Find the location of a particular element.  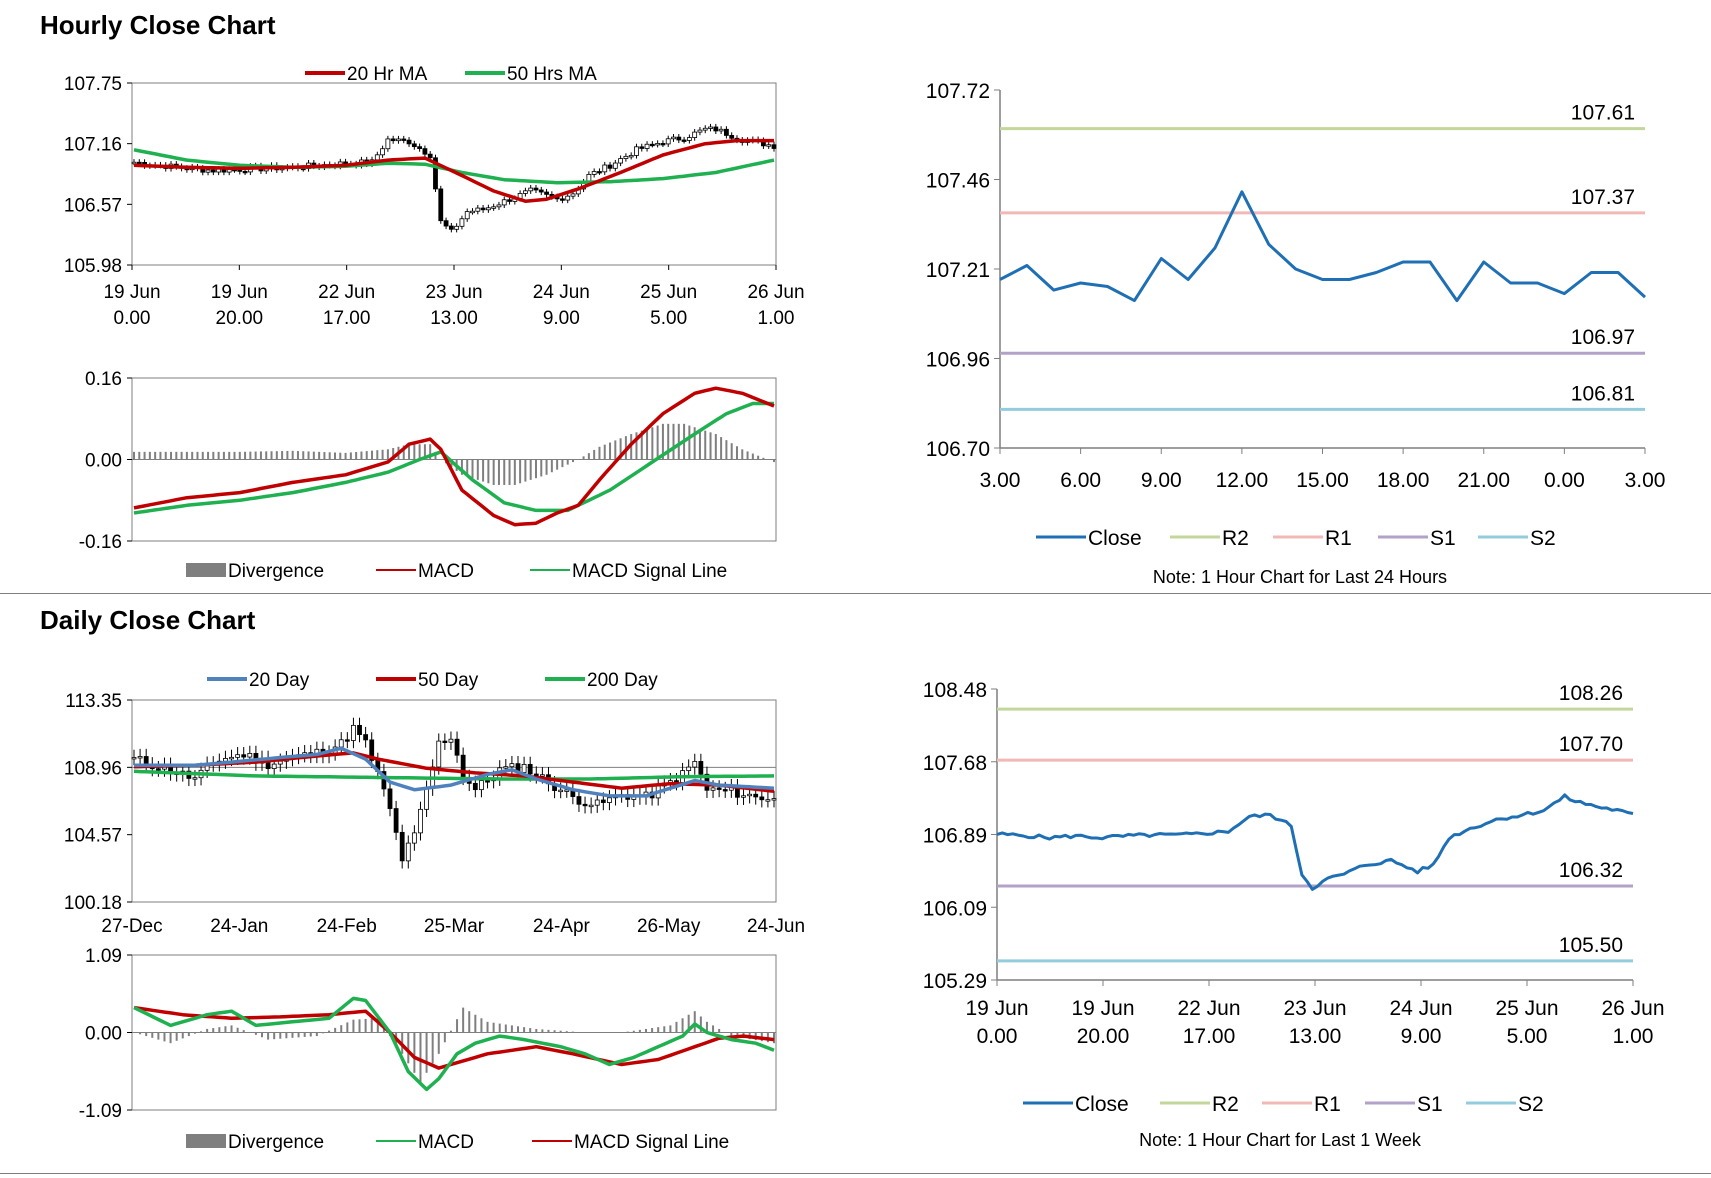

ma200-line is located at coordinates (454, 775).